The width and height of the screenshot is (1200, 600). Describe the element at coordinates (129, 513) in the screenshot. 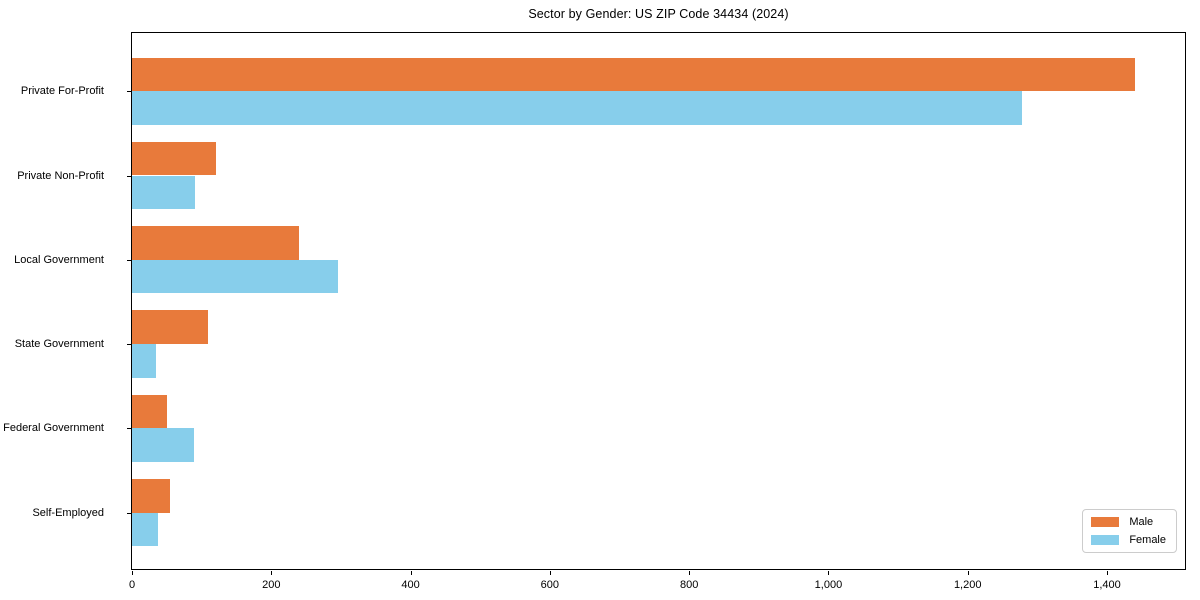

I see `y-tick-self-employed` at that location.